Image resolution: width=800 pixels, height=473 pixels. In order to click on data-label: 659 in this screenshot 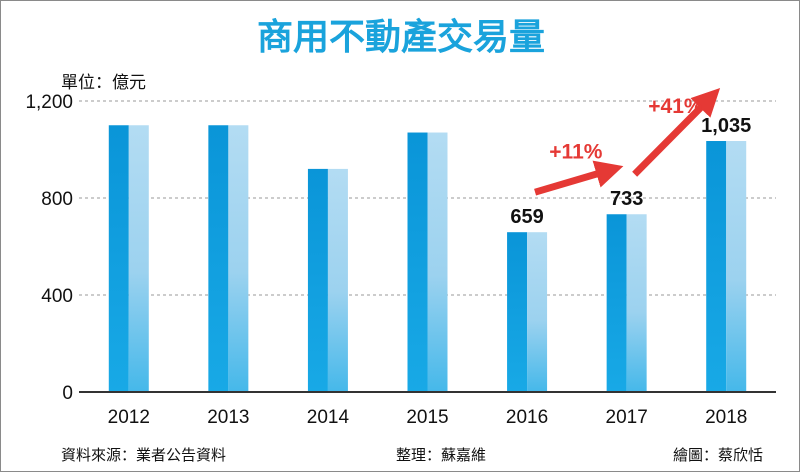, I will do `click(526, 217)`.